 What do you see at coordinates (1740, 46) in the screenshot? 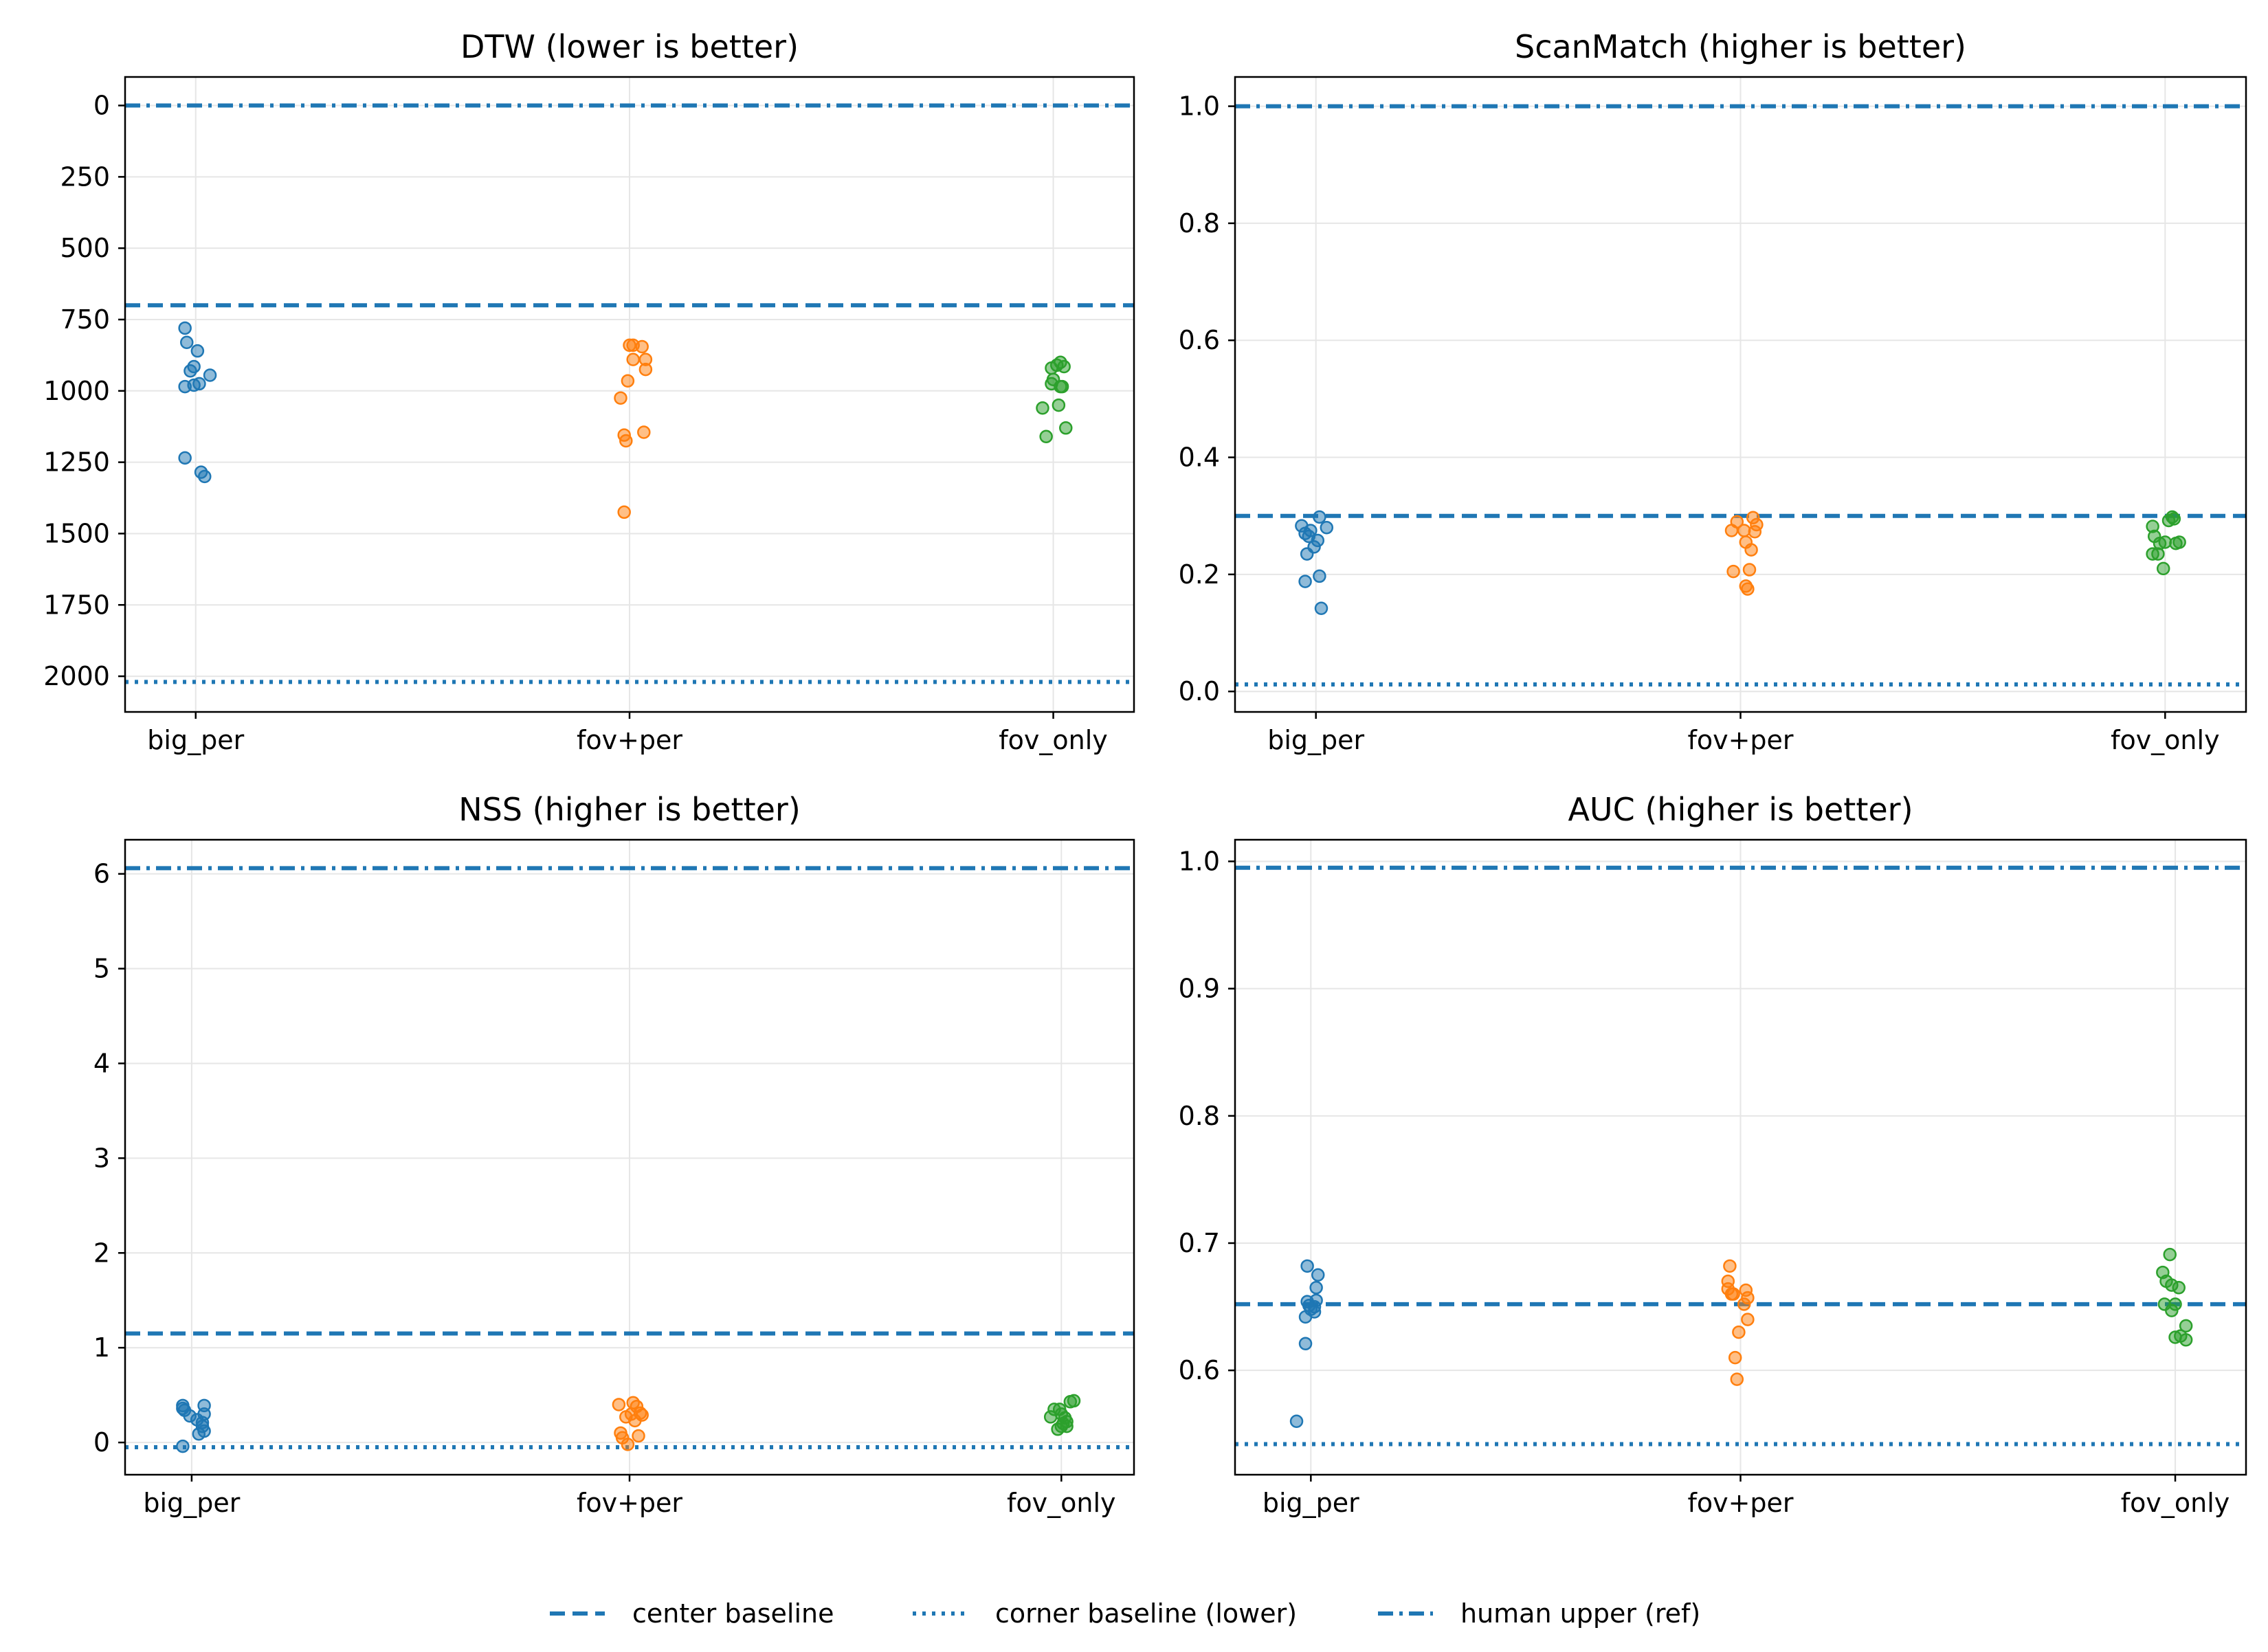
I see `panel-title: ScanMatch (higher is better)` at bounding box center [1740, 46].